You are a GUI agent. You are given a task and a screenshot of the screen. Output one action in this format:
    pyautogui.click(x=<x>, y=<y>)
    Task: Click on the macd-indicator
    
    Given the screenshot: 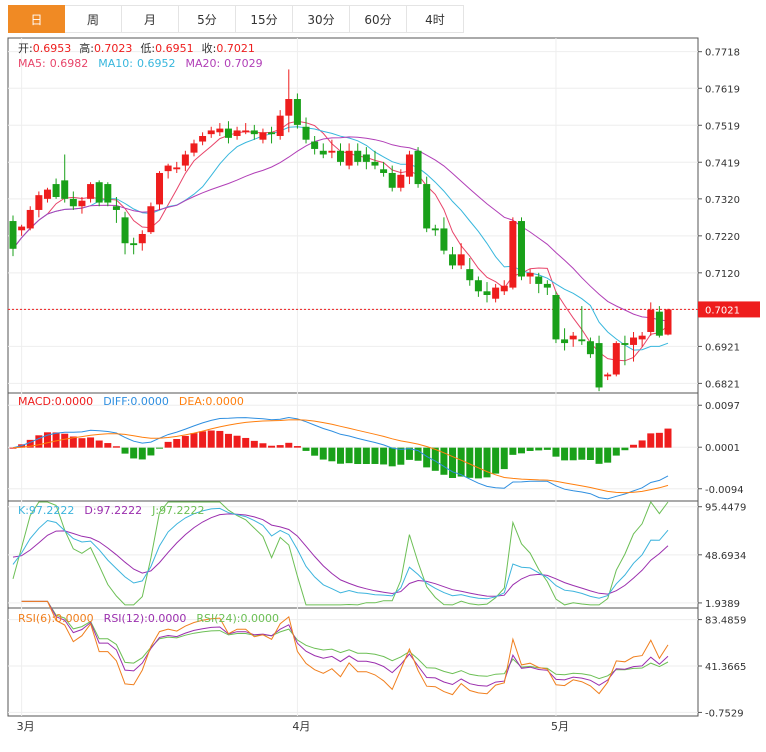 What is the action you would take?
    pyautogui.click(x=340, y=458)
    